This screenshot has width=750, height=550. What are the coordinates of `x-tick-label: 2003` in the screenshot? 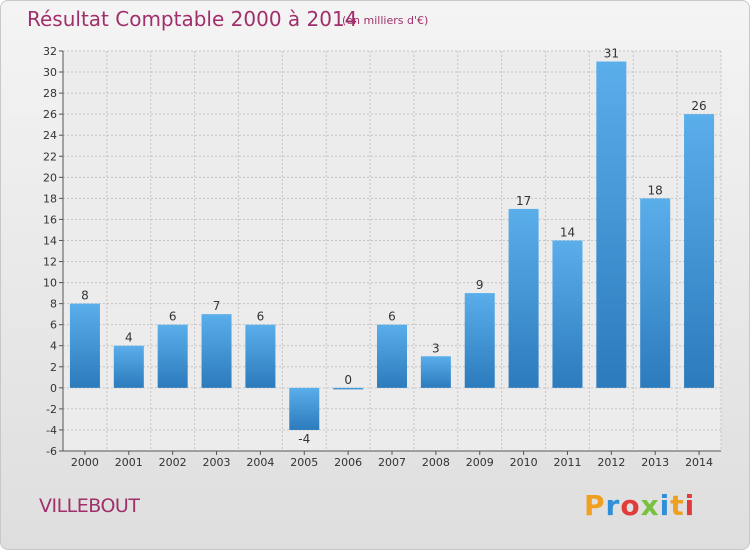 It's located at (217, 462).